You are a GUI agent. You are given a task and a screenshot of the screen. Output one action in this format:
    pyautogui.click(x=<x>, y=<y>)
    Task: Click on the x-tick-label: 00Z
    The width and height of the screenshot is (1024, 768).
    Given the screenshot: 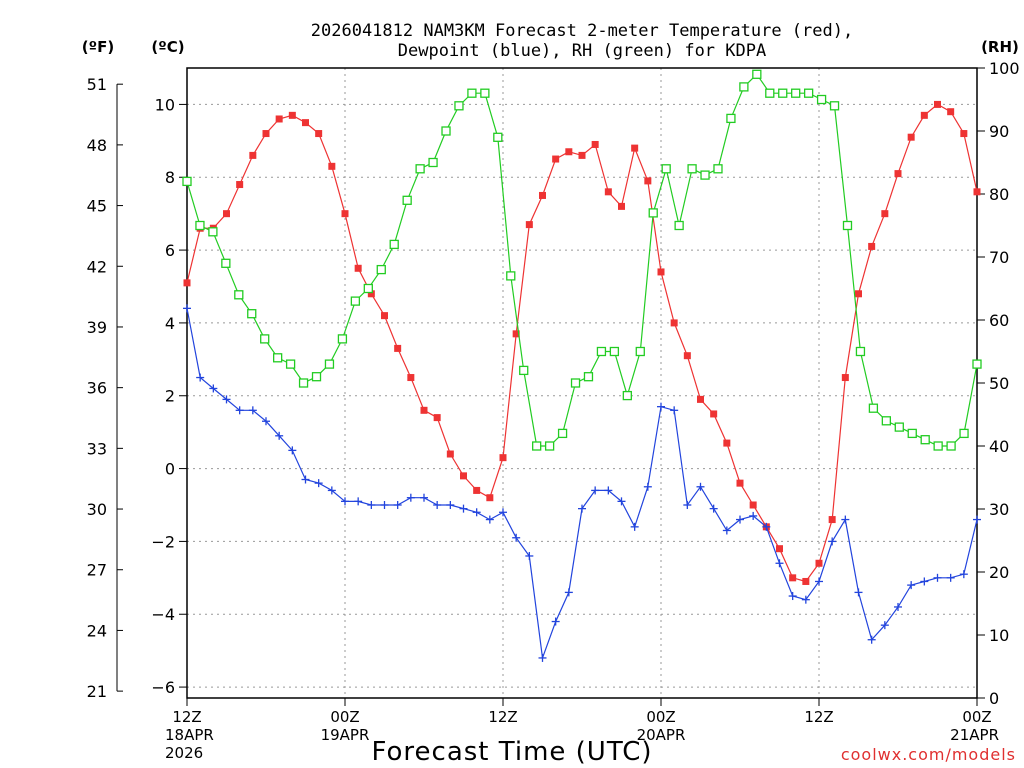 What is the action you would take?
    pyautogui.click(x=344, y=717)
    